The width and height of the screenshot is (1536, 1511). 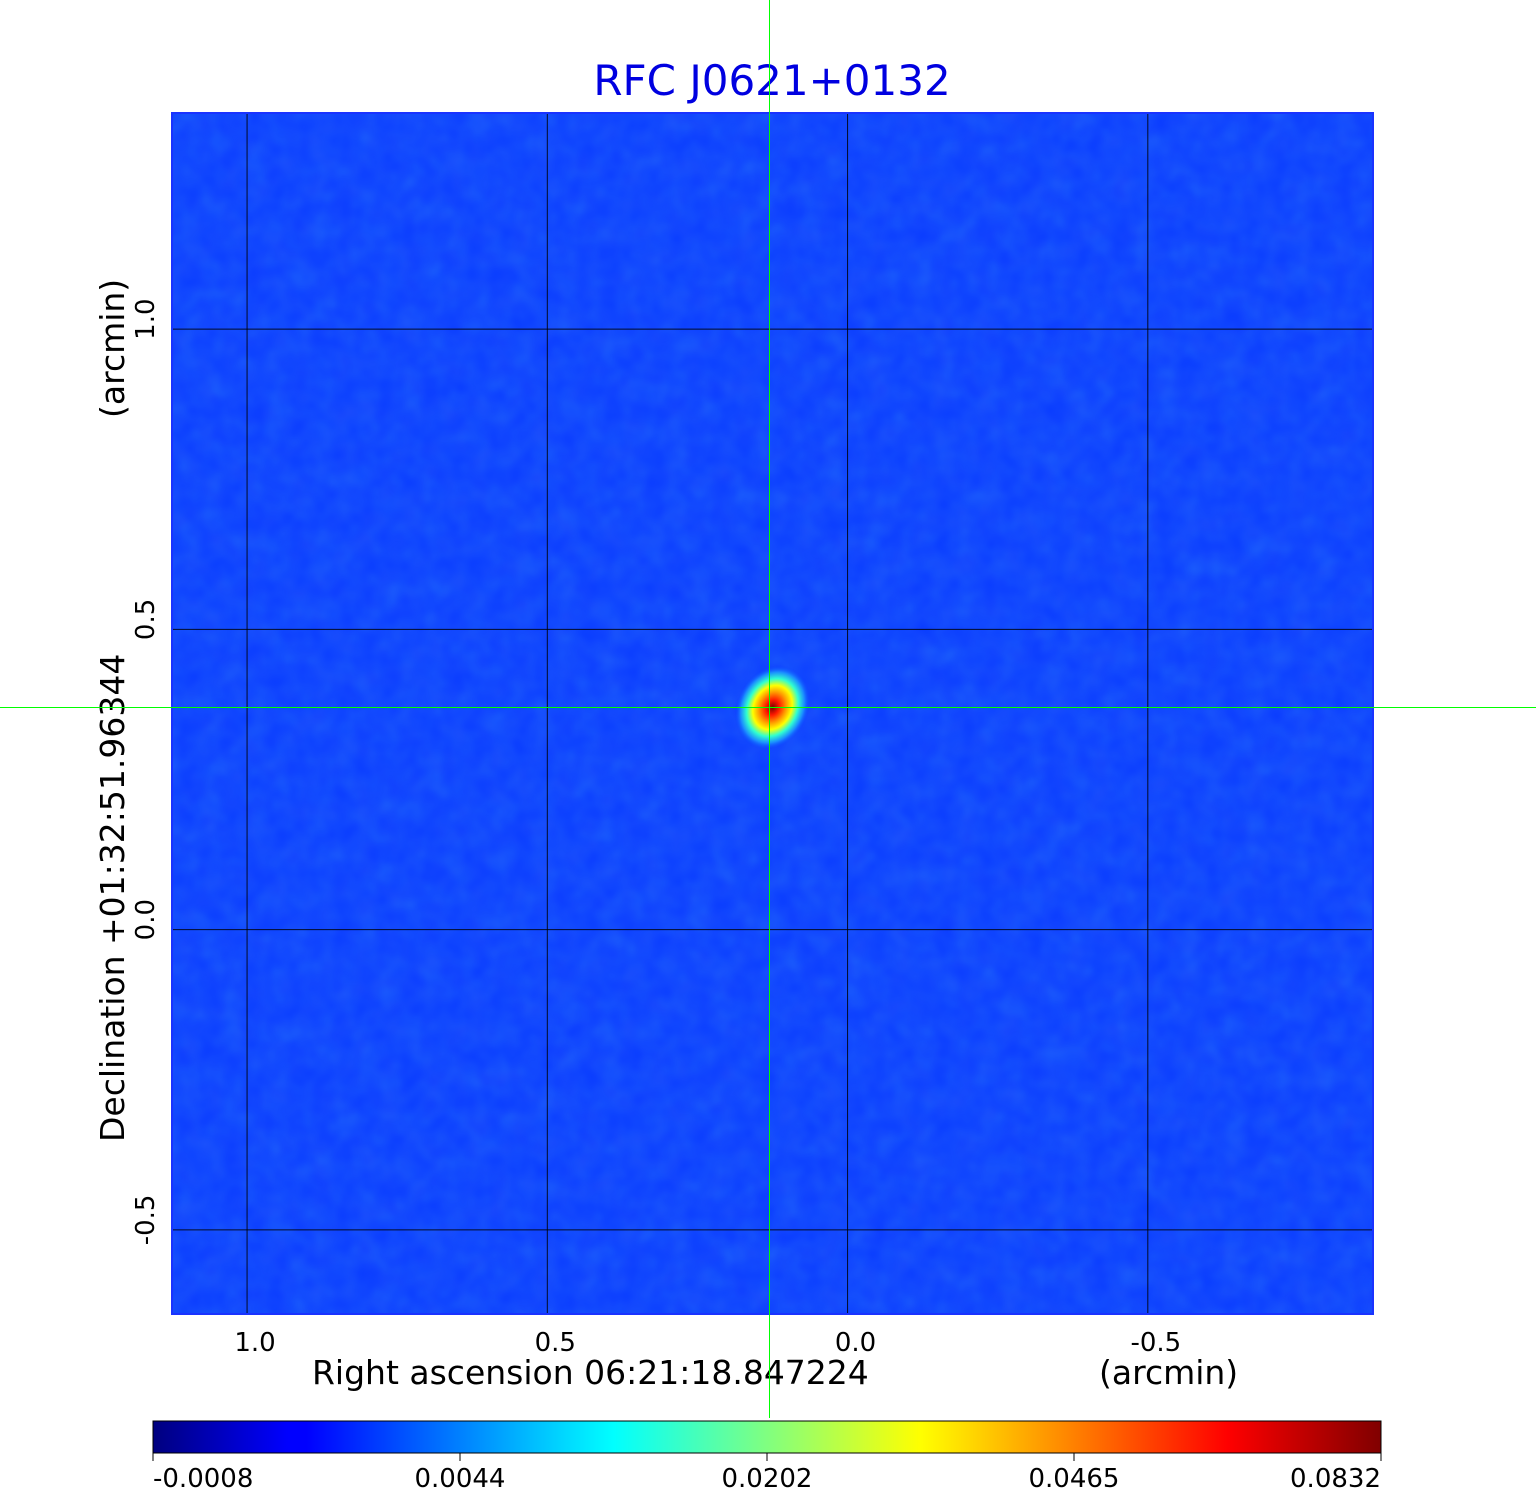 I want to click on colorbar-tick-label: -0.0008, so click(x=203, y=1479).